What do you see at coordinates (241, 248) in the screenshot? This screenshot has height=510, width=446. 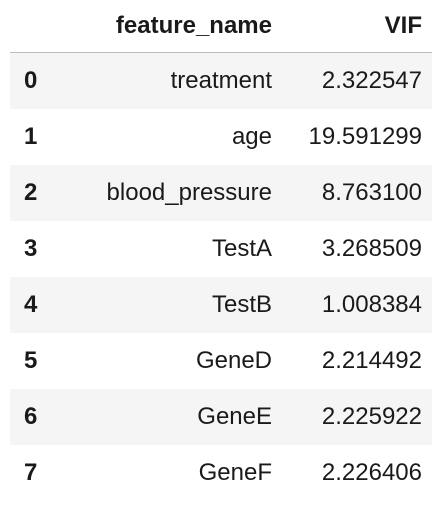 I see `feature-name-cell: TestA` at bounding box center [241, 248].